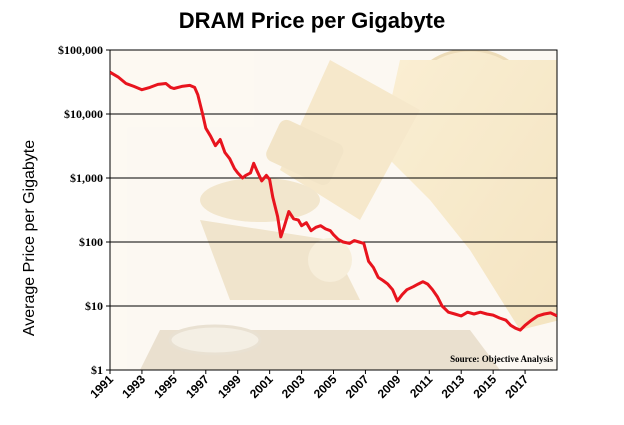  What do you see at coordinates (421, 386) in the screenshot?
I see `x-tick-label: 2011` at bounding box center [421, 386].